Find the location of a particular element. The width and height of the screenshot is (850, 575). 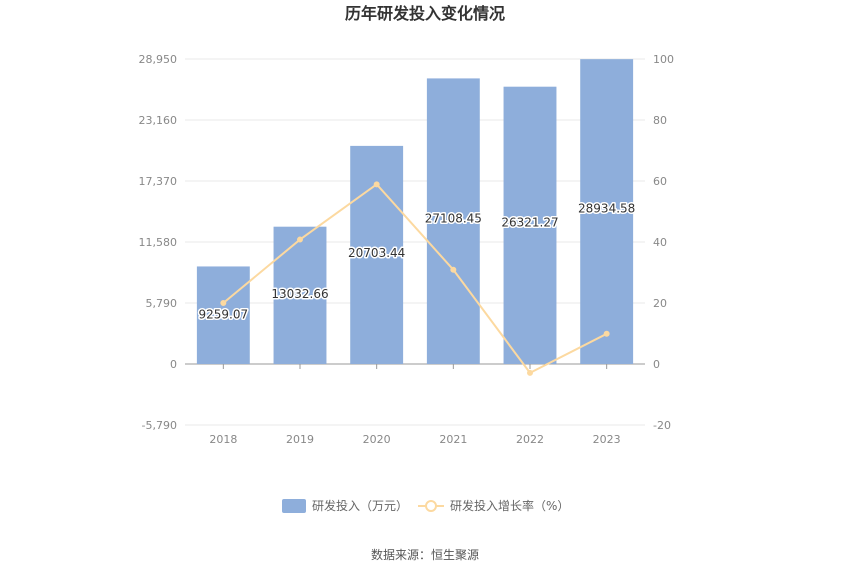

right-tick-label: 20 is located at coordinates (660, 303).